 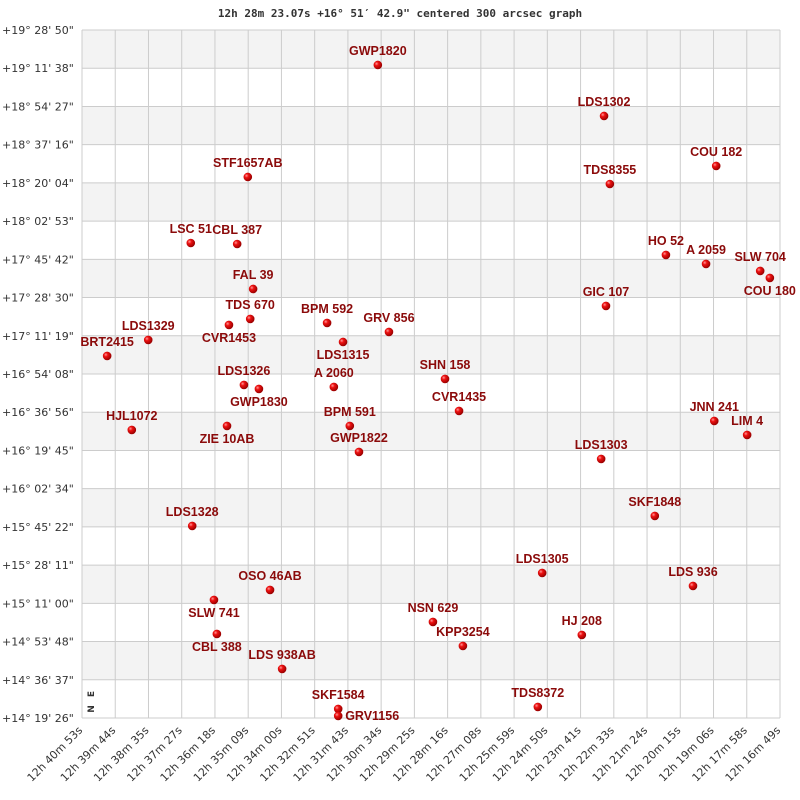 What do you see at coordinates (666, 247) in the screenshot?
I see `star-point: HO 52` at bounding box center [666, 247].